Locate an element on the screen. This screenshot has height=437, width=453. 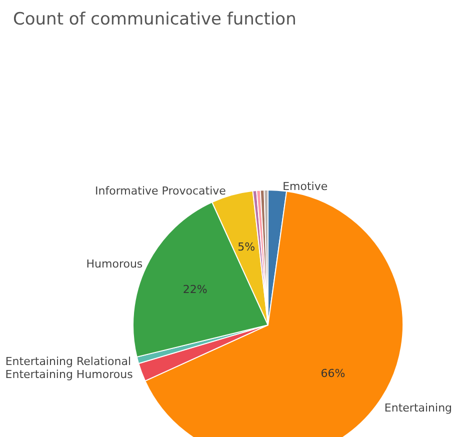
slice-label: Entertaining is located at coordinates (418, 408).